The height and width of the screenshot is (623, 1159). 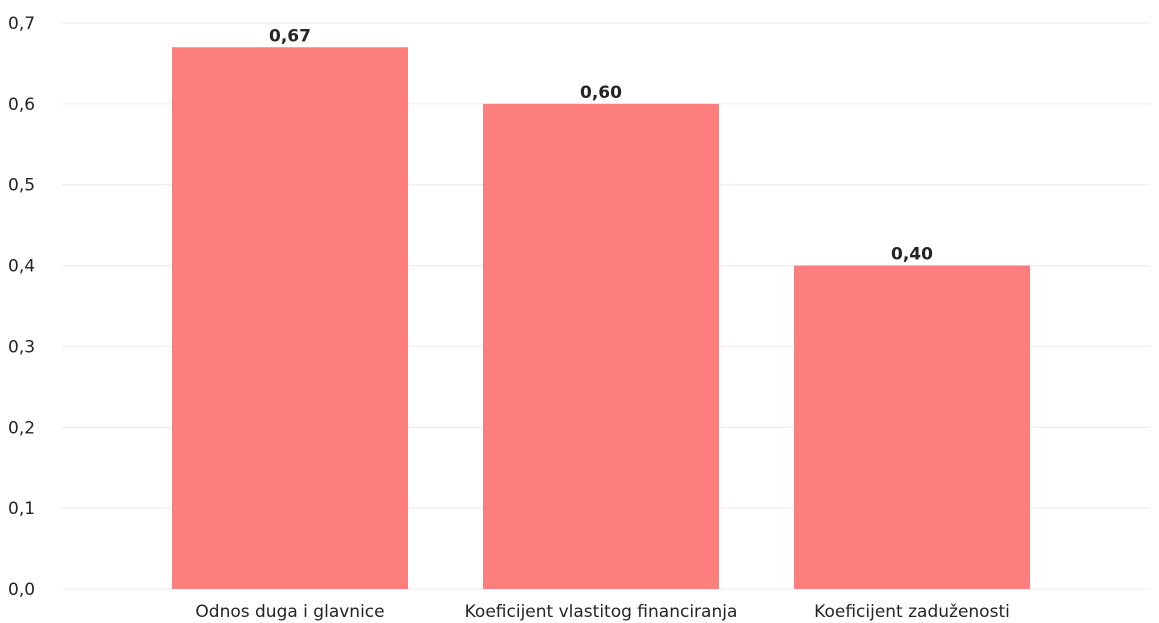 What do you see at coordinates (21, 105) in the screenshot?
I see `y-tick-label: 0,6` at bounding box center [21, 105].